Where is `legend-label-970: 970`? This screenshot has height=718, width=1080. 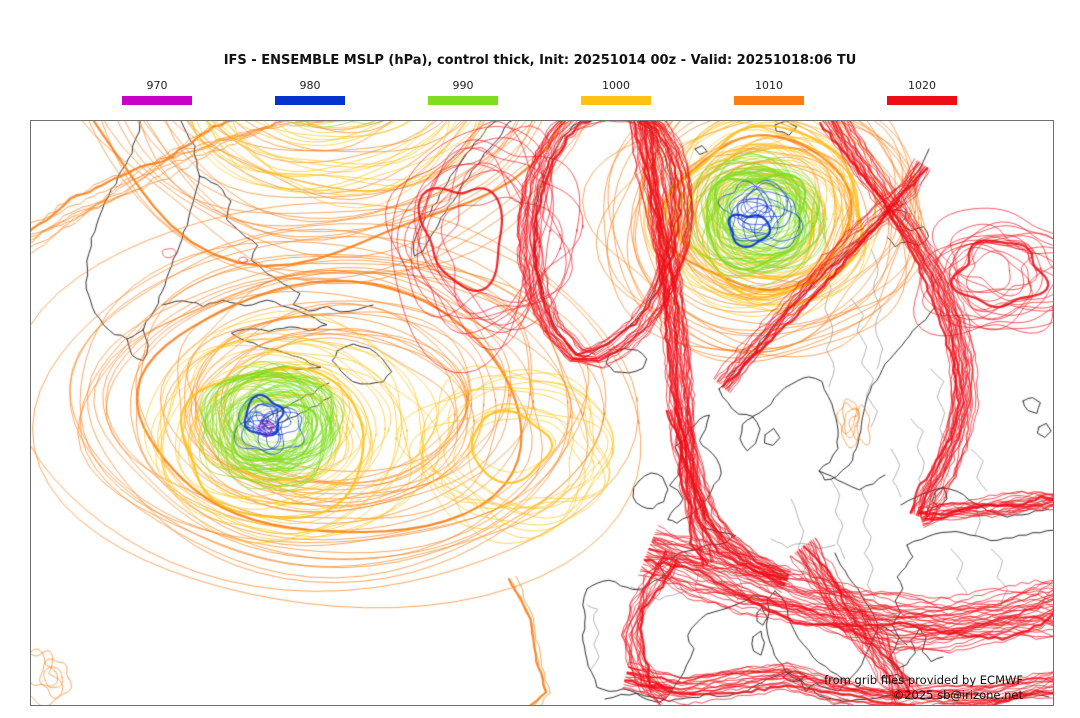
legend-label-970: 970 is located at coordinates (157, 85).